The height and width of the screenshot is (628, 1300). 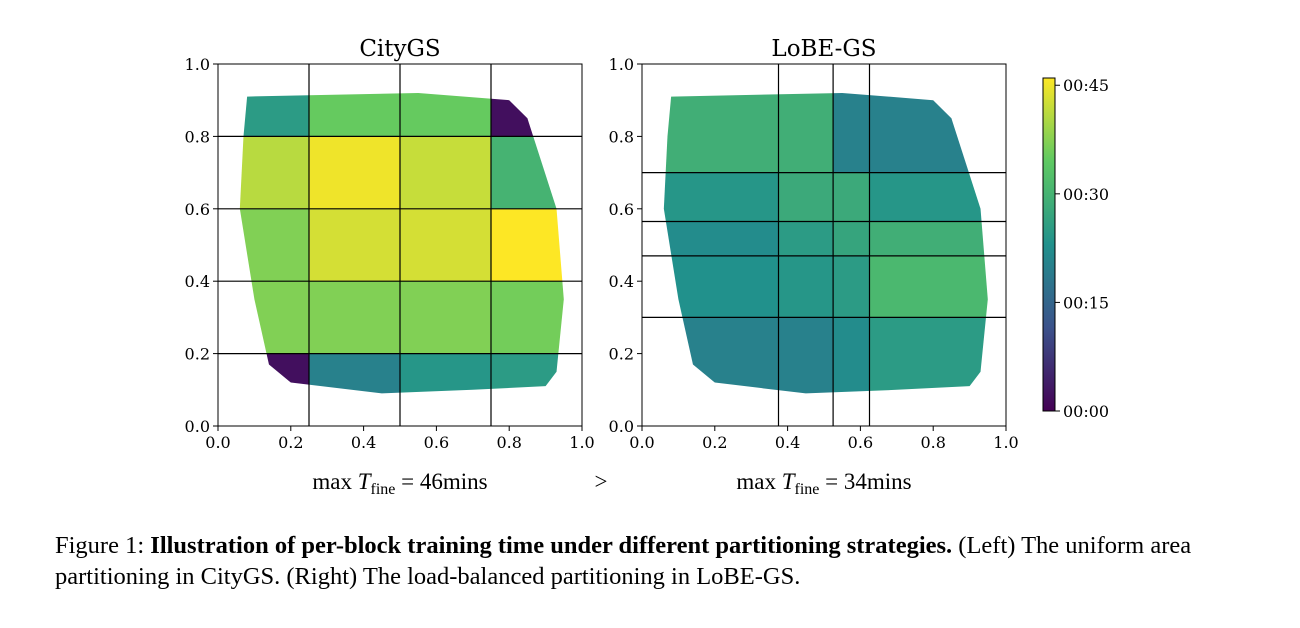 What do you see at coordinates (823, 483) in the screenshot?
I see `max-time-annotation: max Tfine = 34mins` at bounding box center [823, 483].